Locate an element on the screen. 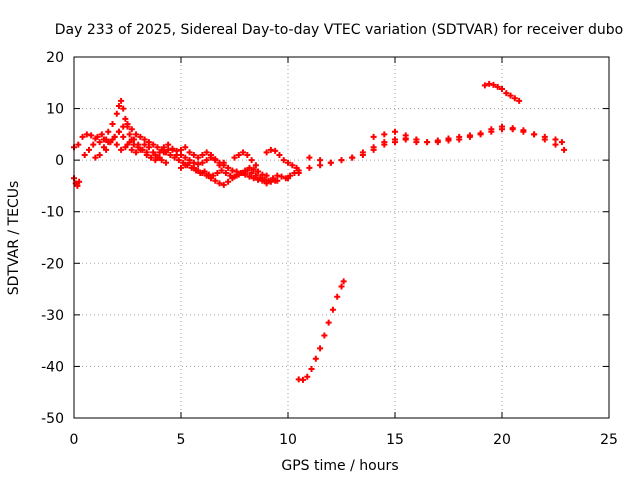  y-tick-label: 20 is located at coordinates (55, 58).